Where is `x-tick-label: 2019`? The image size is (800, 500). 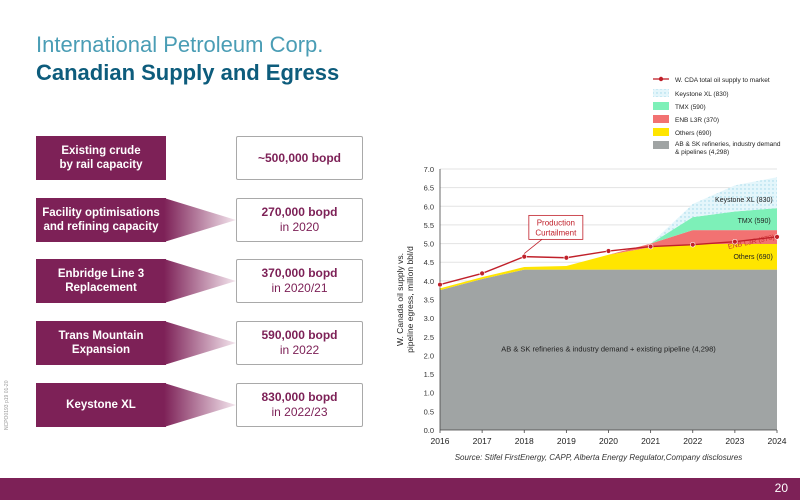 x-tick-label: 2019 is located at coordinates (566, 441).